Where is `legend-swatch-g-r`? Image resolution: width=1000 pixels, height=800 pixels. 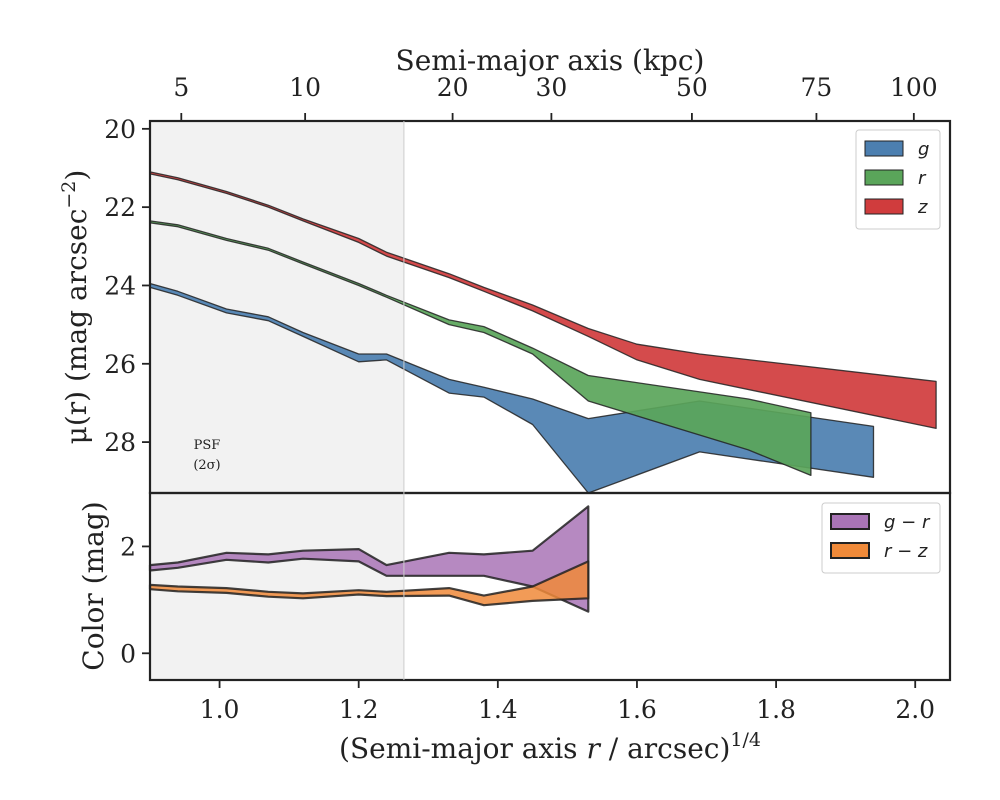
legend-swatch-g-r is located at coordinates (850, 521).